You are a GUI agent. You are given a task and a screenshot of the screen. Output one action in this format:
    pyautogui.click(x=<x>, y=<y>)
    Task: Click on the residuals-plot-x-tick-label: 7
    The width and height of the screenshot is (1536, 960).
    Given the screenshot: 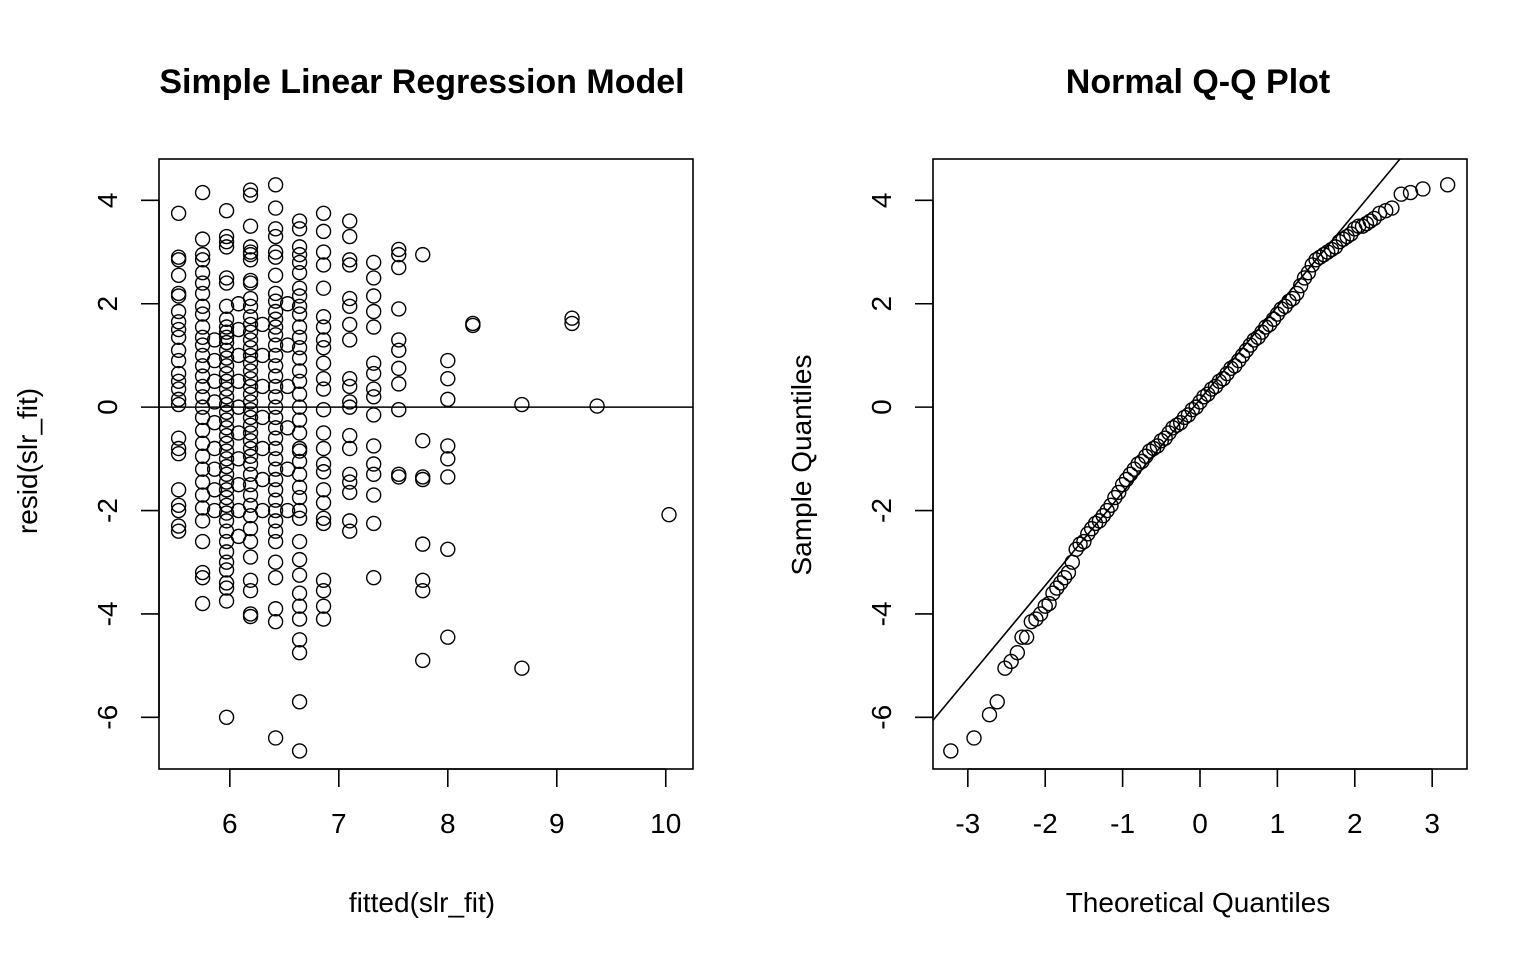 What is the action you would take?
    pyautogui.click(x=339, y=823)
    